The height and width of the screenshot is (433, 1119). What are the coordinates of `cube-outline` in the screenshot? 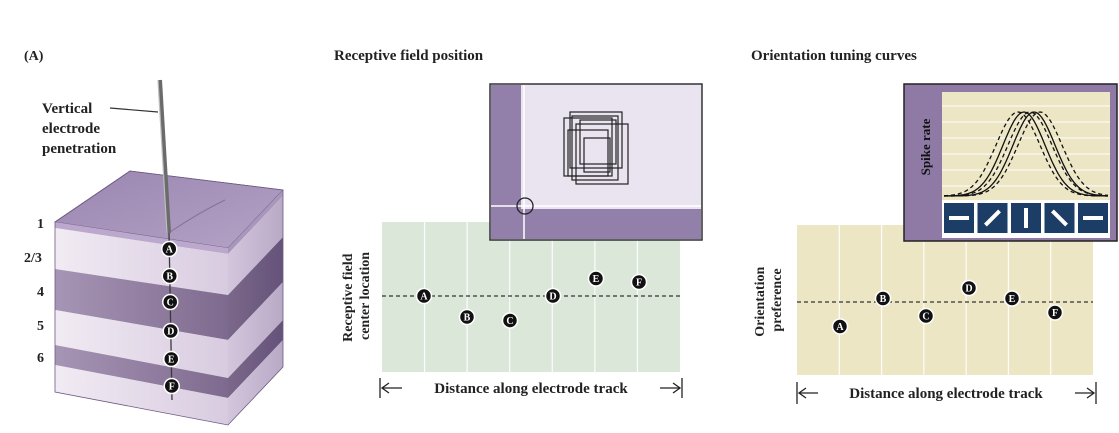 It's located at (169, 298).